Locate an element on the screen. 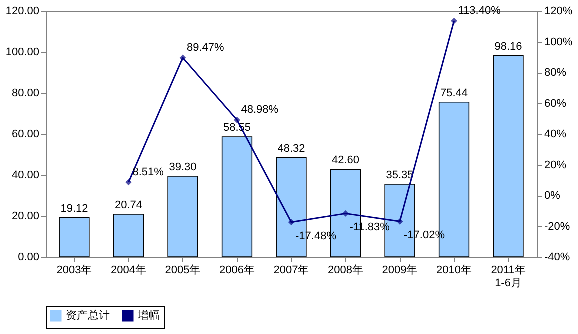 The width and height of the screenshot is (578, 334). x-tick-label: 2008年 is located at coordinates (346, 270).